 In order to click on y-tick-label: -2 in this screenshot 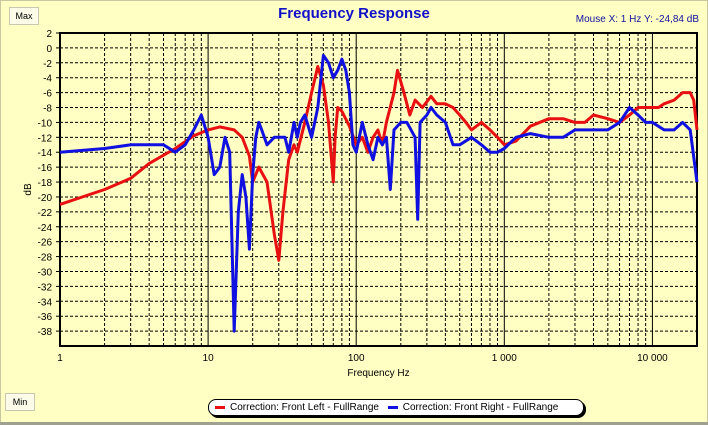, I will do `click(47, 64)`.